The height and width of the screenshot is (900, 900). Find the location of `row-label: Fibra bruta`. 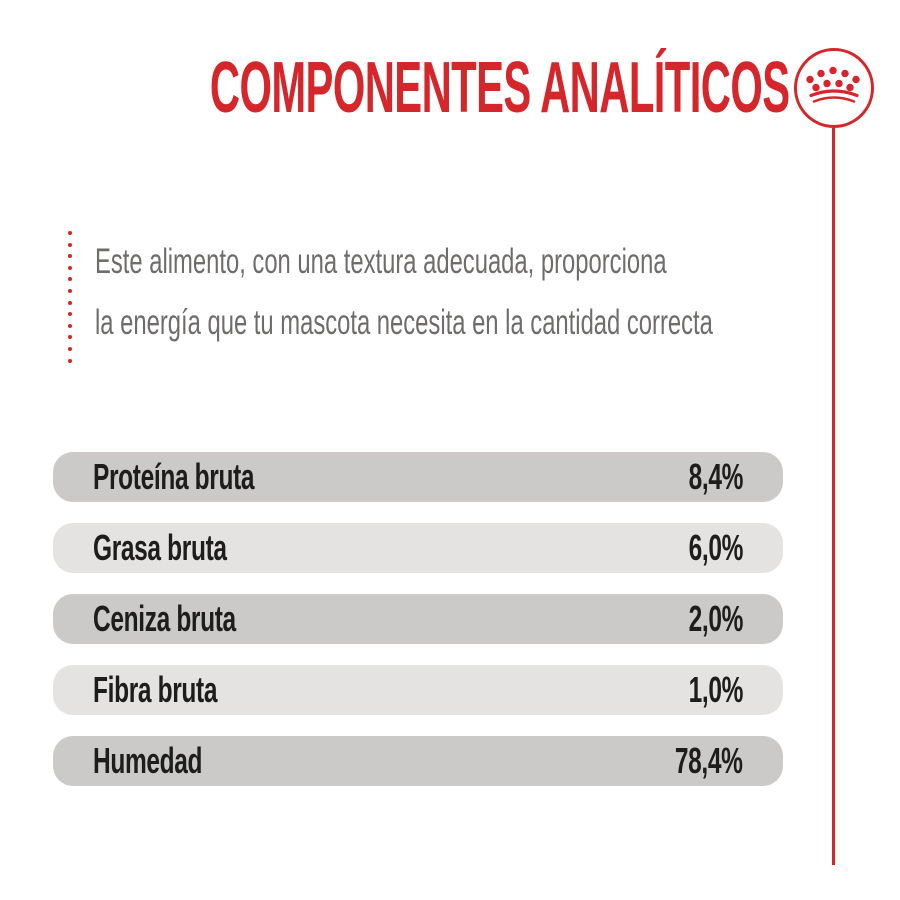

row-label: Fibra bruta is located at coordinates (155, 689).